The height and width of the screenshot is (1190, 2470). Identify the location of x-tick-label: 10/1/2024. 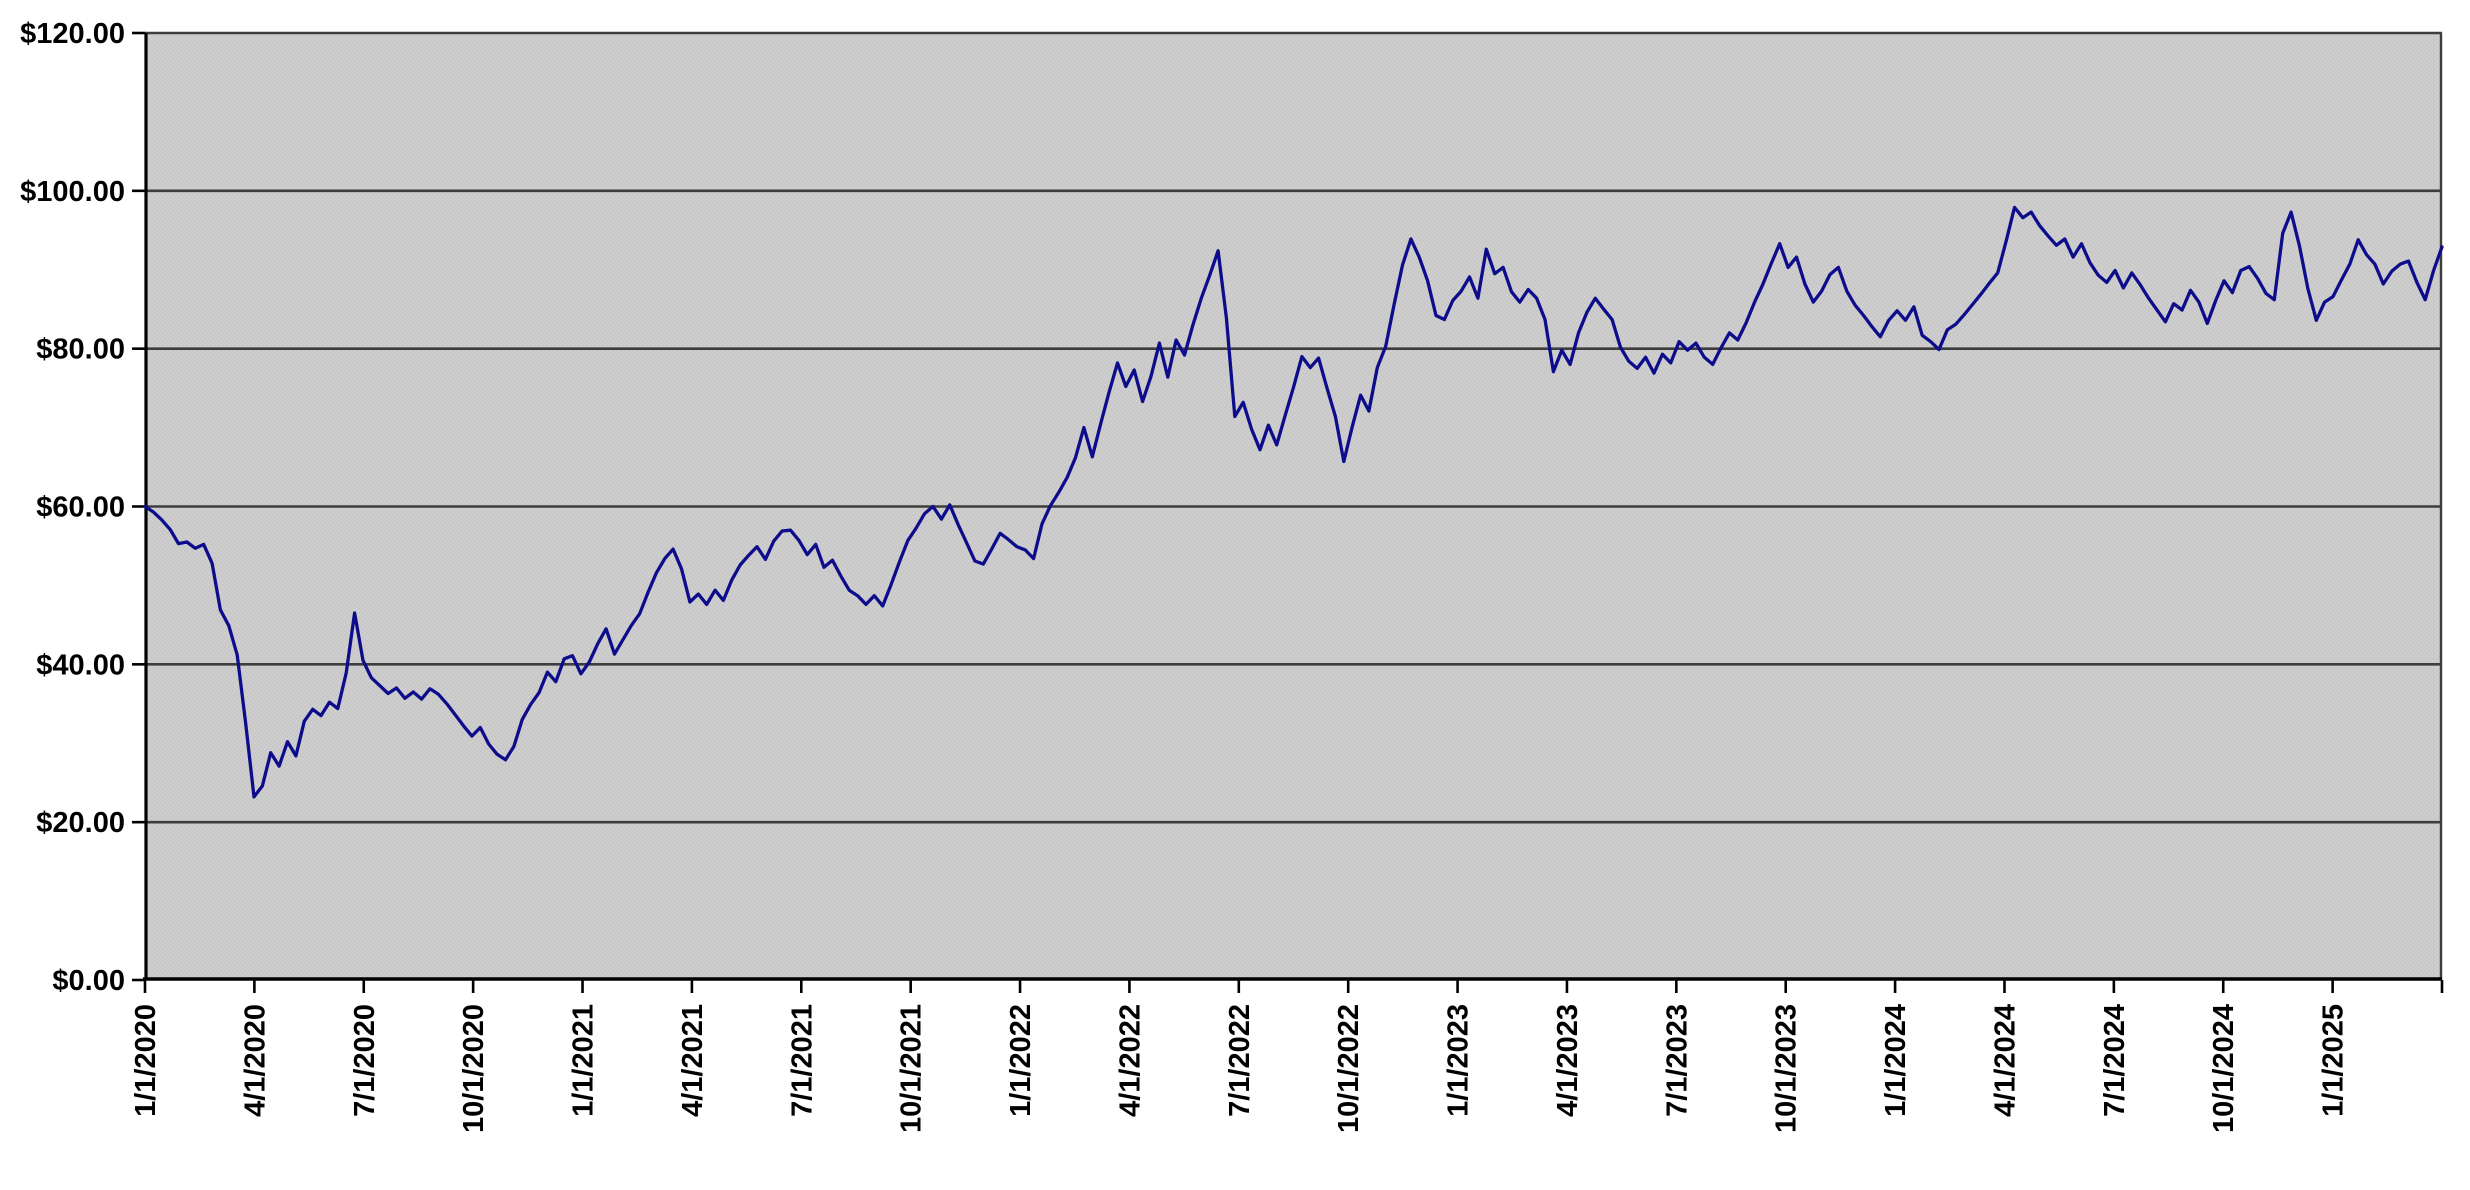
(2224, 1068).